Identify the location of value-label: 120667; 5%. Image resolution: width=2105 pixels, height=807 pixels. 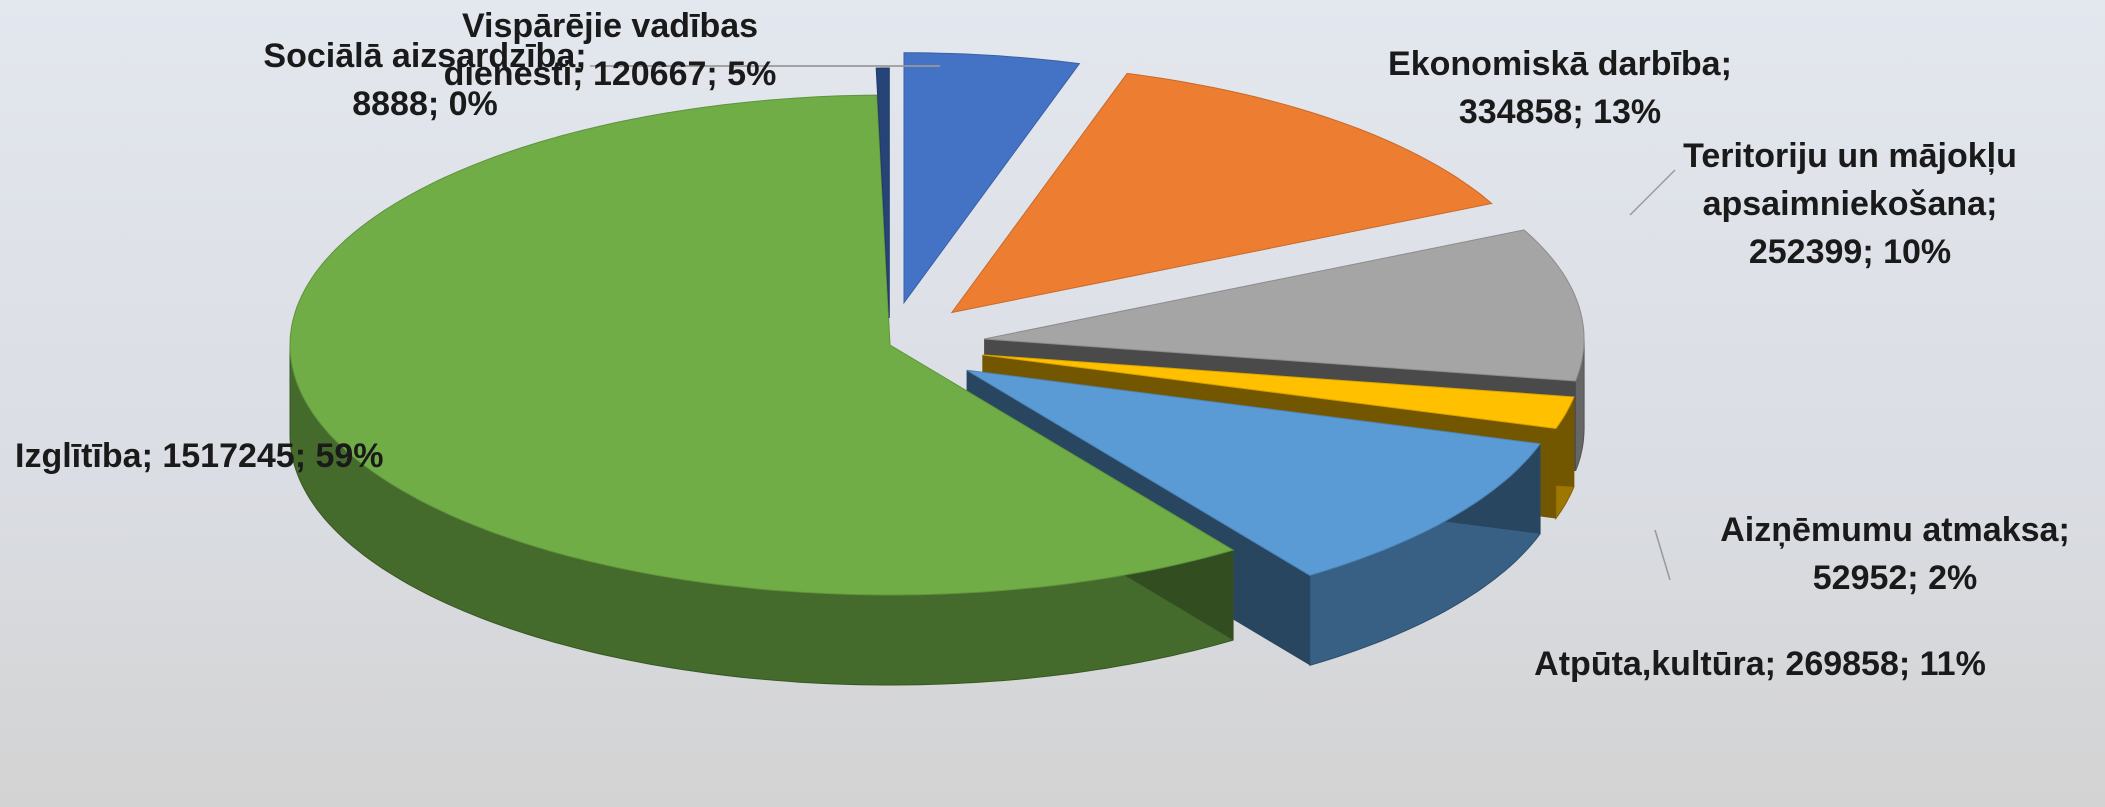
(684, 74).